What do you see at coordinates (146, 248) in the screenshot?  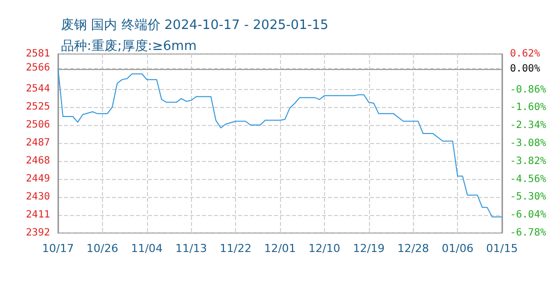 I see `x-tick-label: 11/04` at bounding box center [146, 248].